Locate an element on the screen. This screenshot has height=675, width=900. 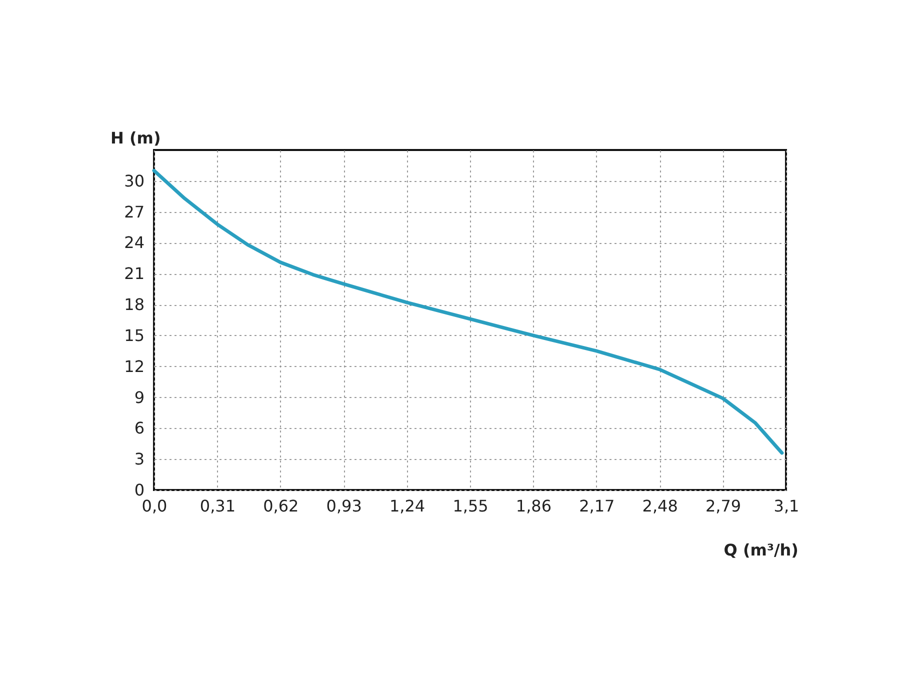
y-axis-title: H (m) is located at coordinates (135, 138).